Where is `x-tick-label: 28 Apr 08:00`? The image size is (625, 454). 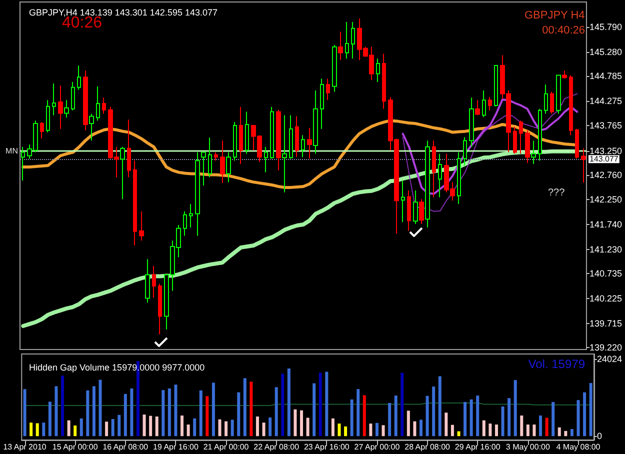 x-tick-label: 28 Apr 08:00 is located at coordinates (427, 447).